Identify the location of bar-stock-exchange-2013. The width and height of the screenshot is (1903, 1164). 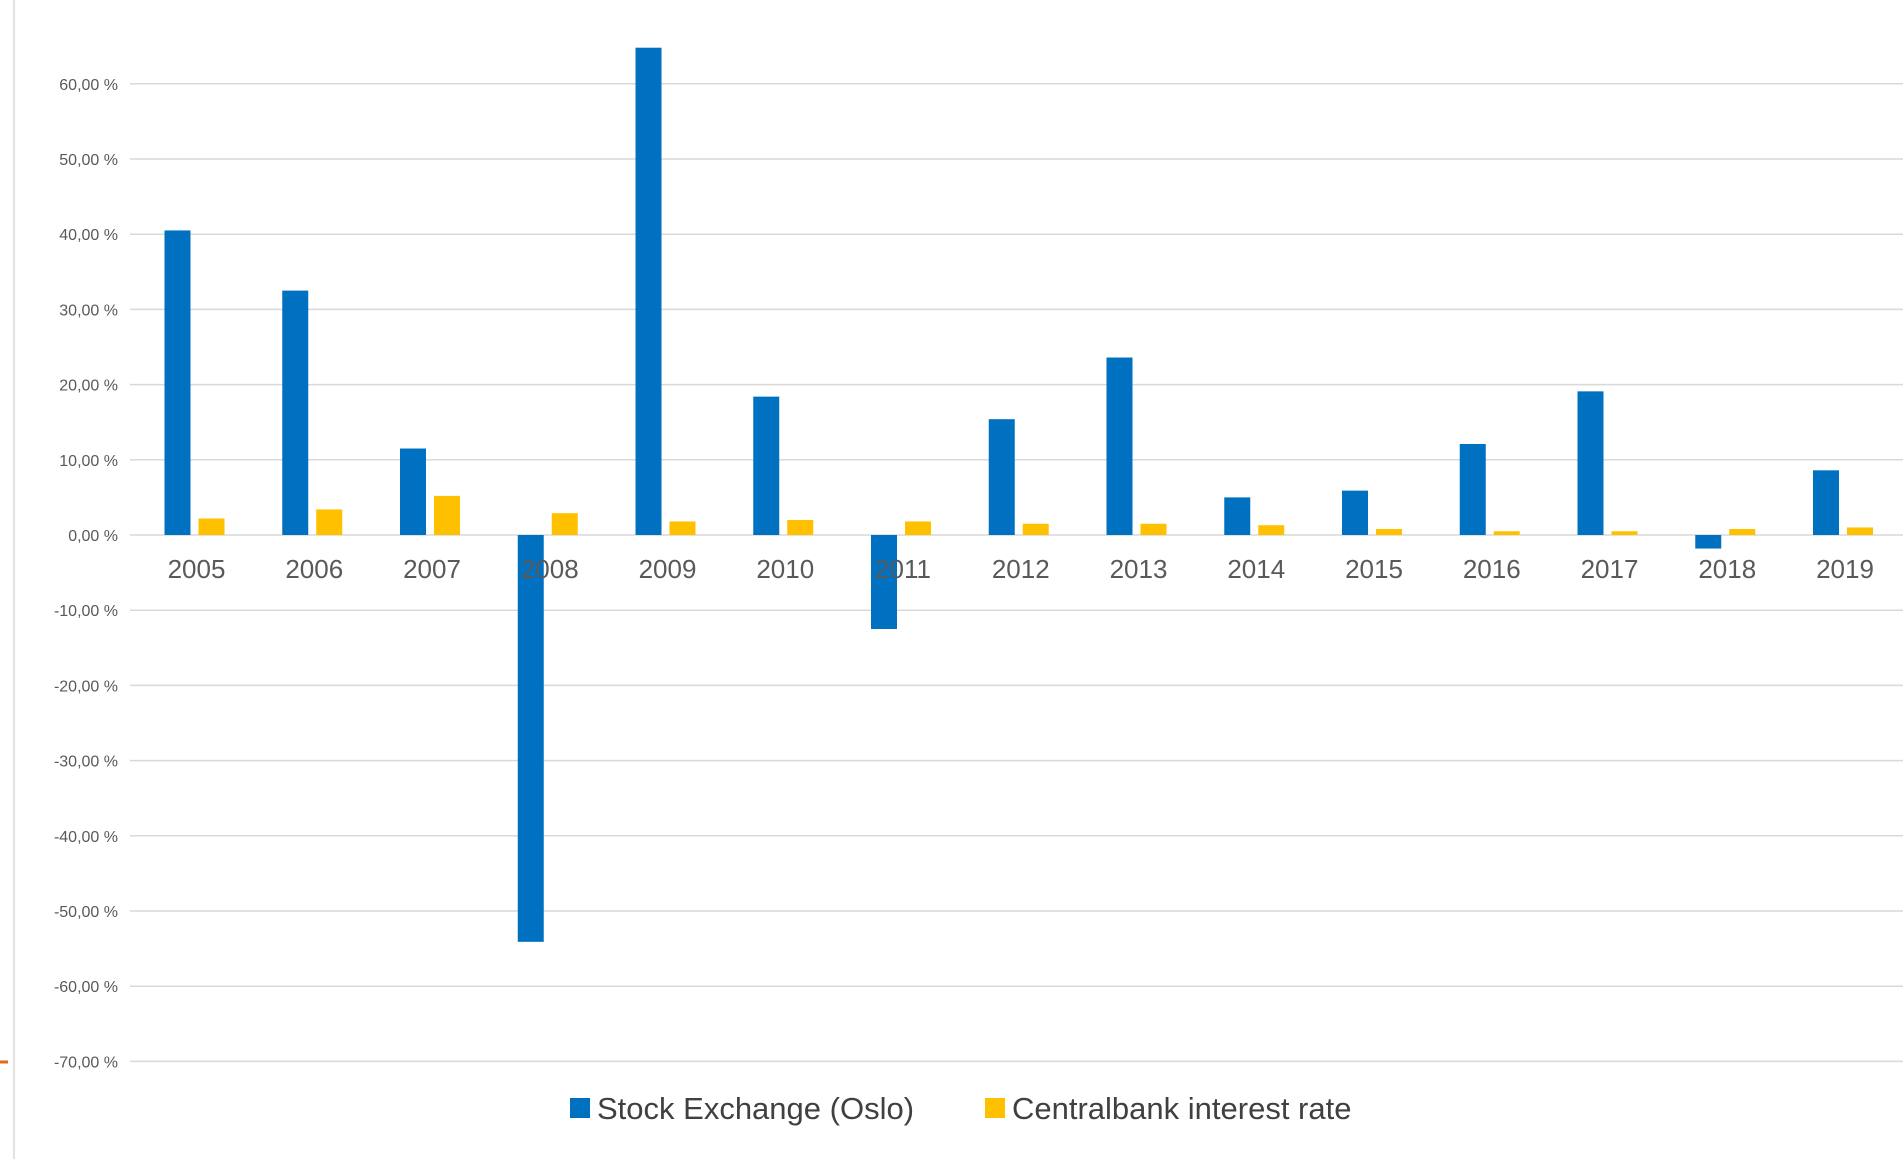
(1119, 446).